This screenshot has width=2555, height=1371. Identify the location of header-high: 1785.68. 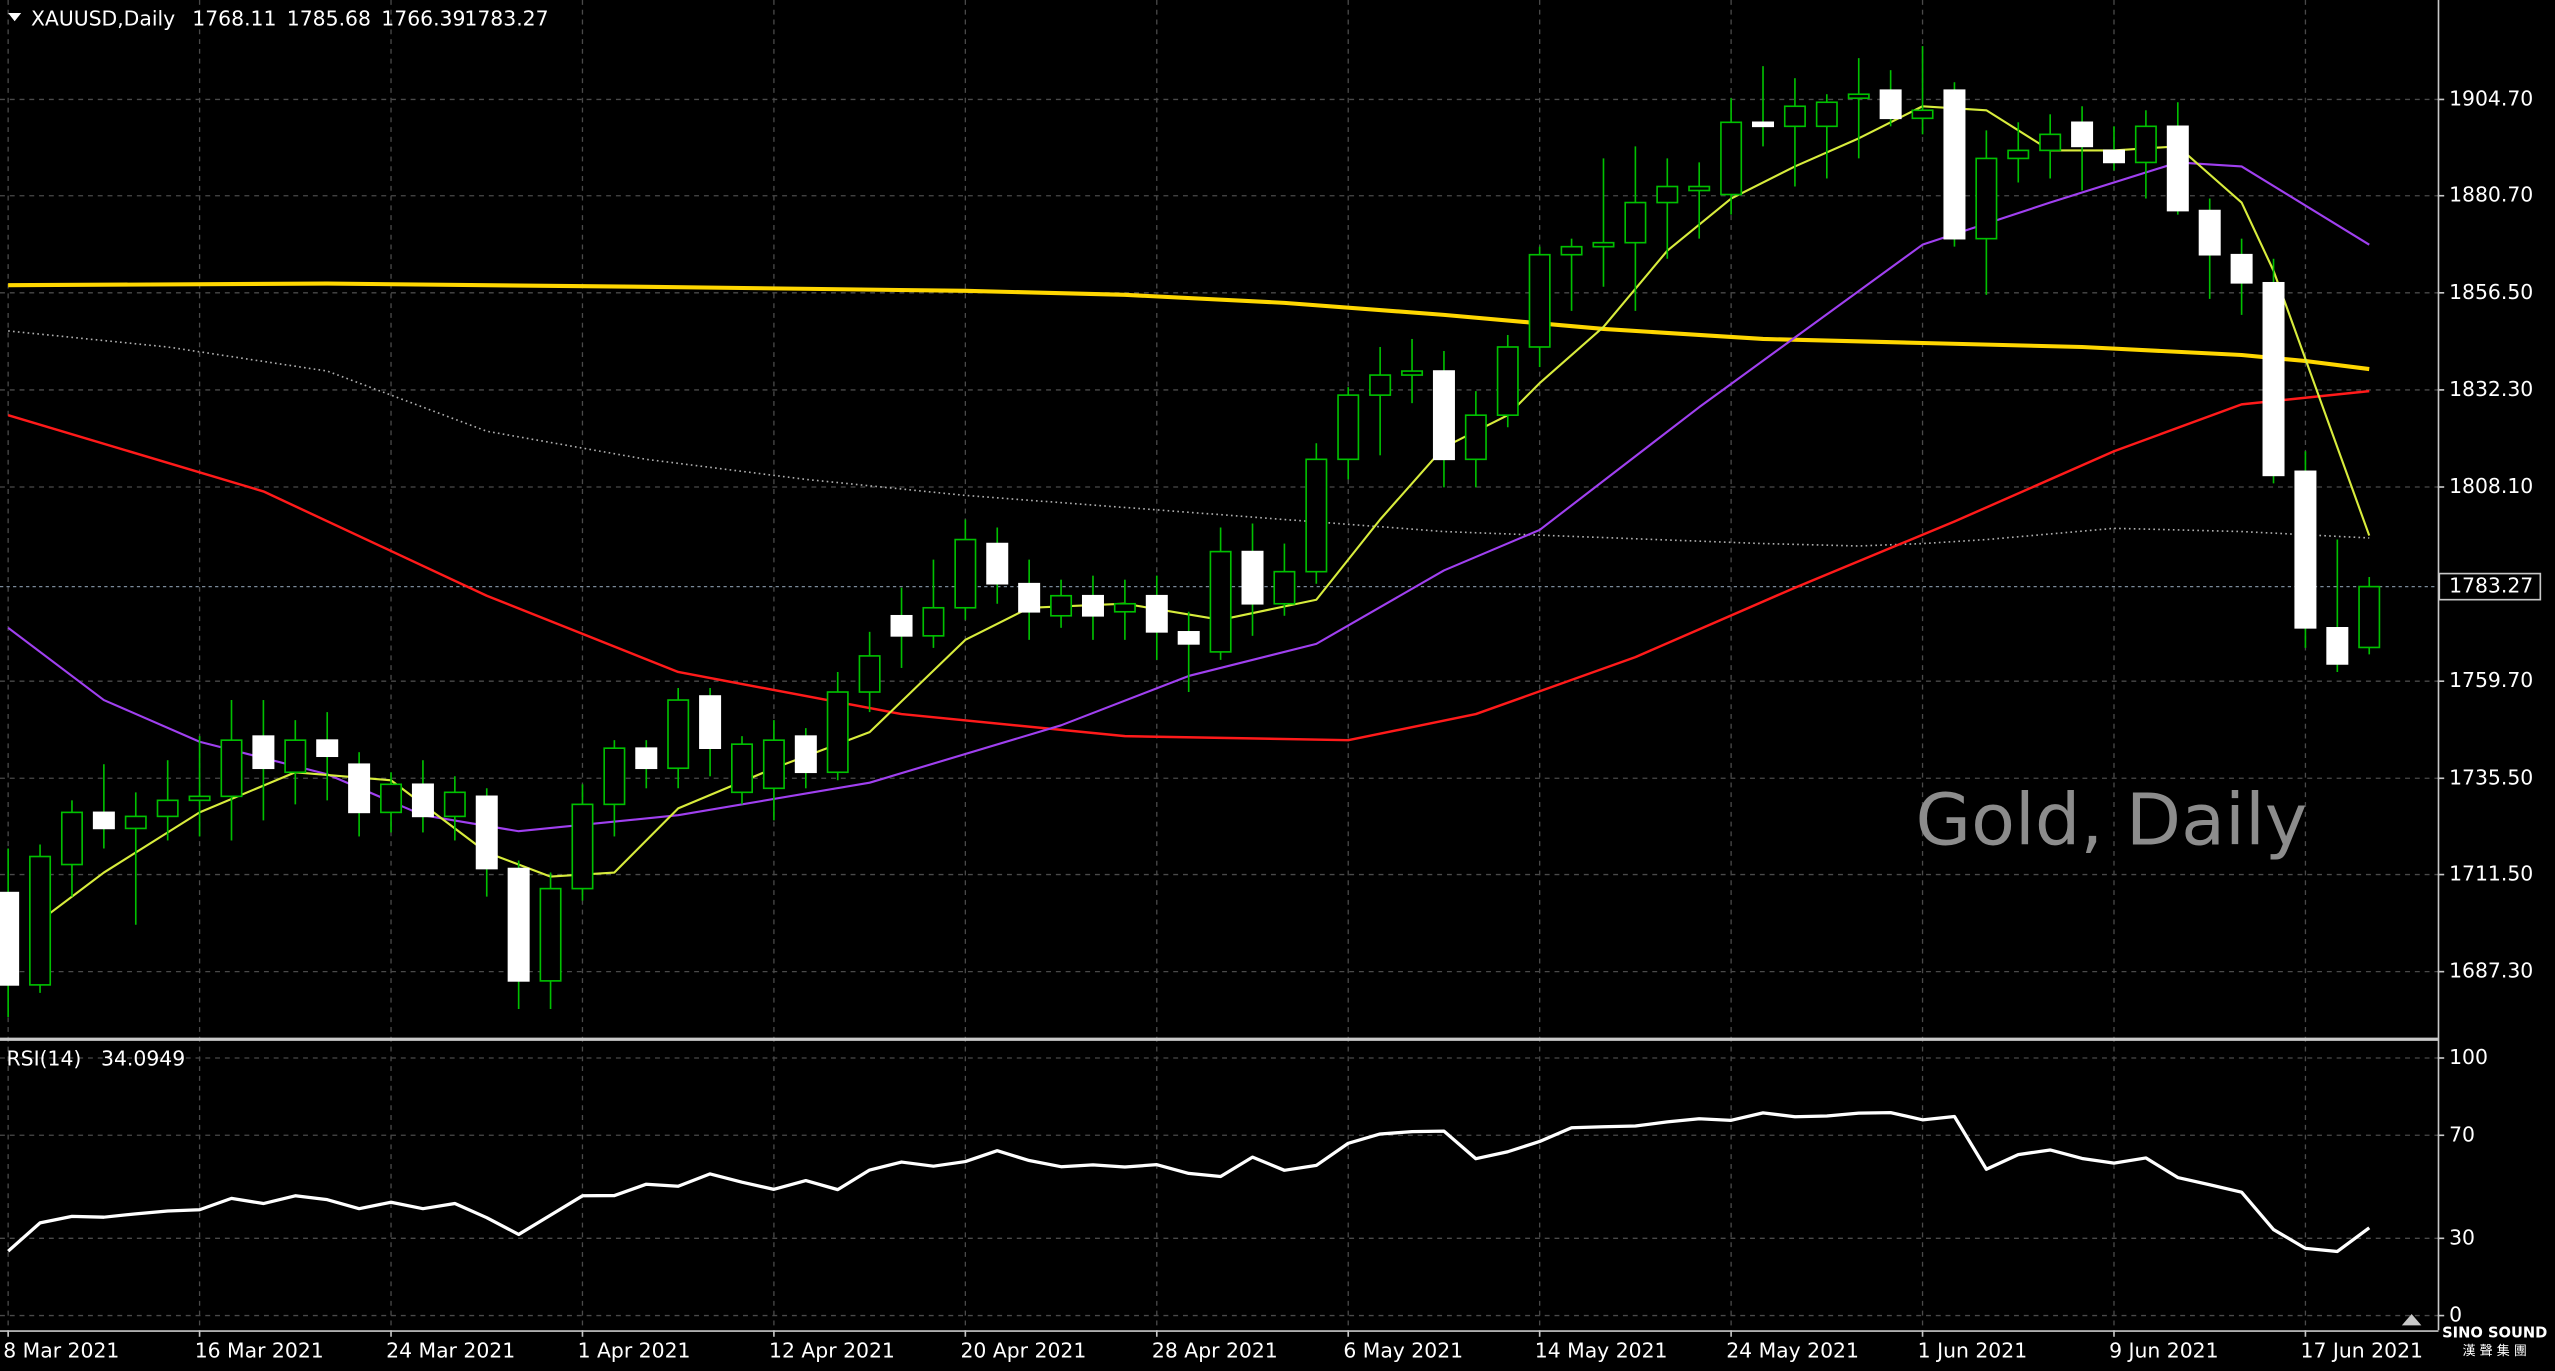
(329, 19).